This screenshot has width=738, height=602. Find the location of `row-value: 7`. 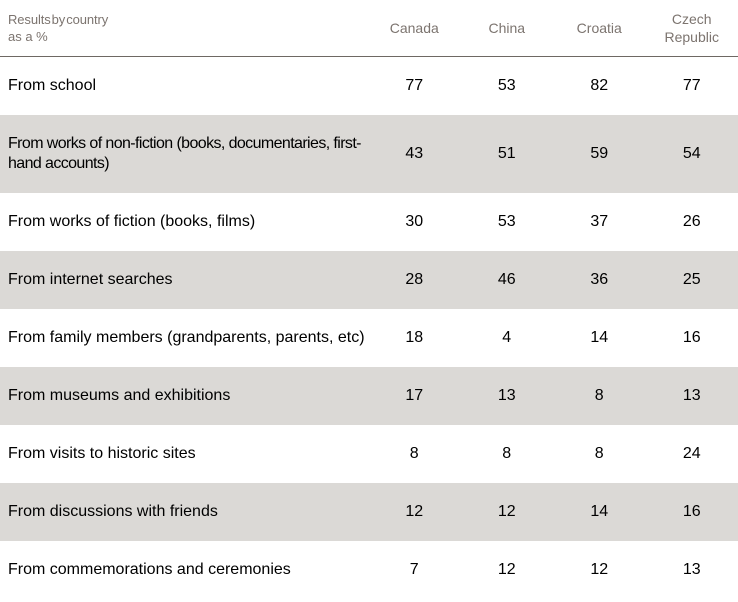

row-value: 7 is located at coordinates (414, 569).